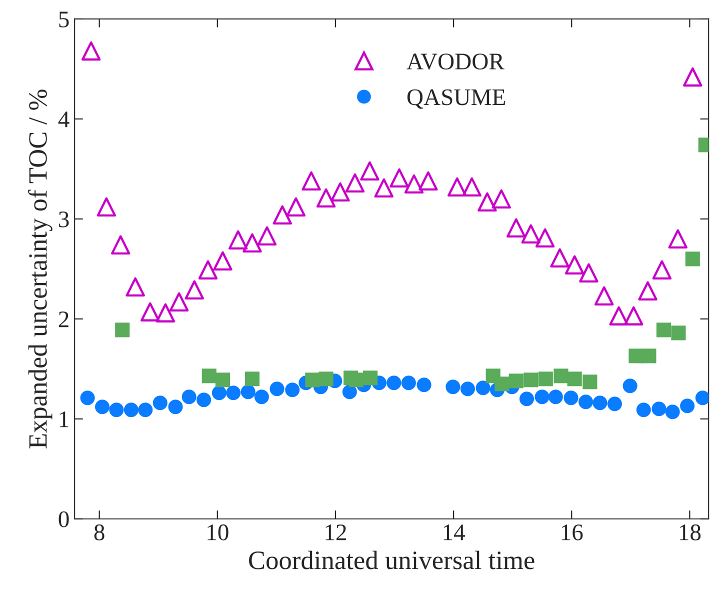  What do you see at coordinates (336, 532) in the screenshot?
I see `x-tick-label: 12` at bounding box center [336, 532].